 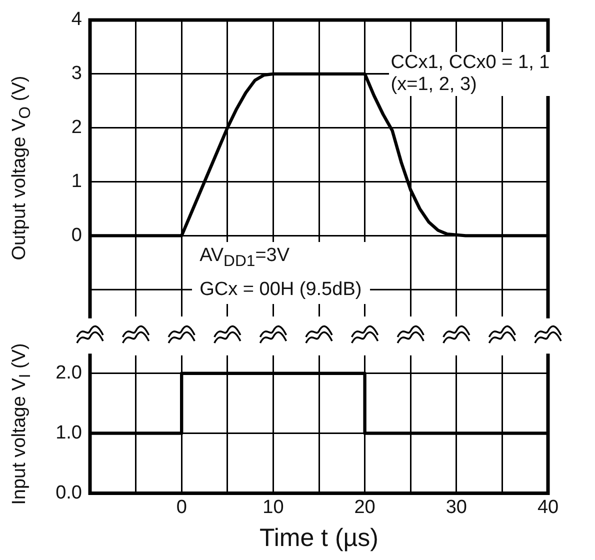 What do you see at coordinates (76, 235) in the screenshot?
I see `y-tick-label: 0` at bounding box center [76, 235].